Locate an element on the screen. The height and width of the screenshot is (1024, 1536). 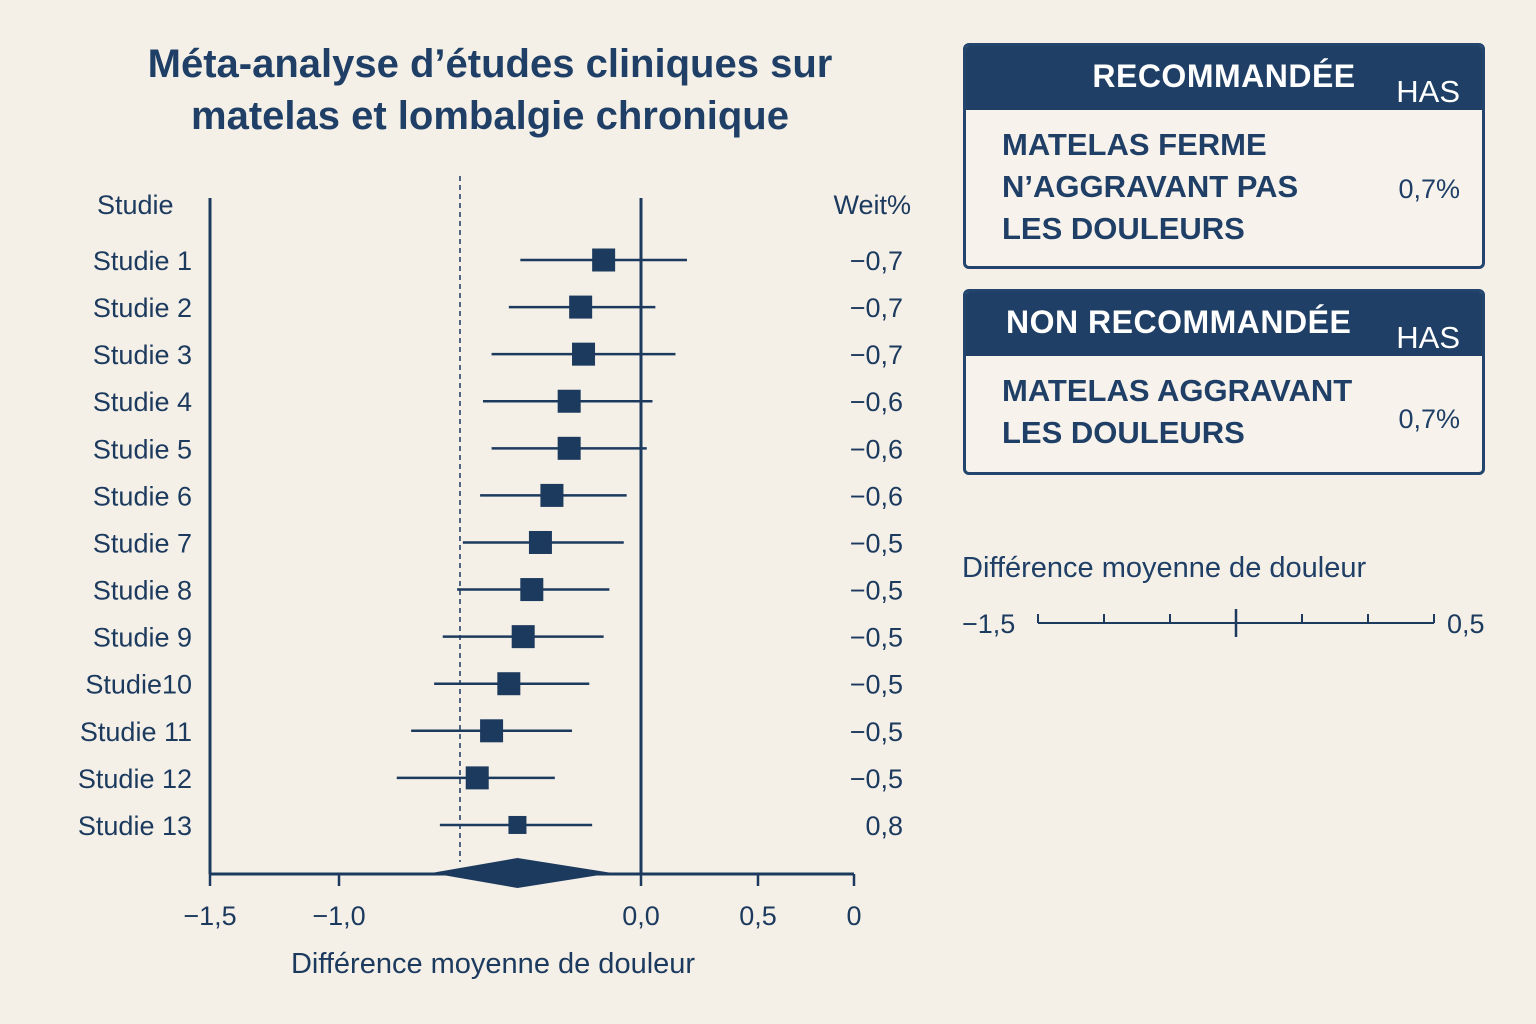
scale-title: Différence moyenne de douleur is located at coordinates (1164, 568).